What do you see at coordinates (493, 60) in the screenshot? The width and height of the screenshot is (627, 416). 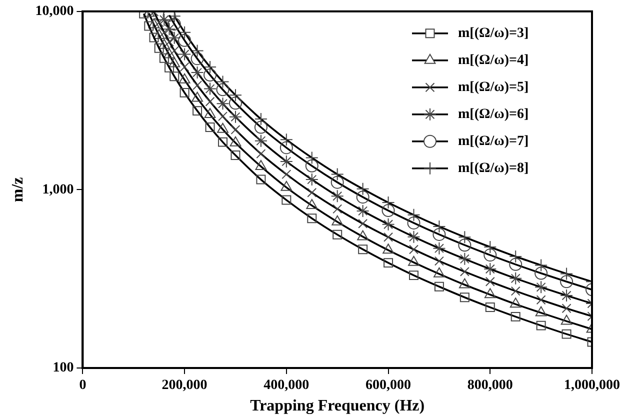 I see `legend-label: m[(Ω/ω)=4]` at bounding box center [493, 60].